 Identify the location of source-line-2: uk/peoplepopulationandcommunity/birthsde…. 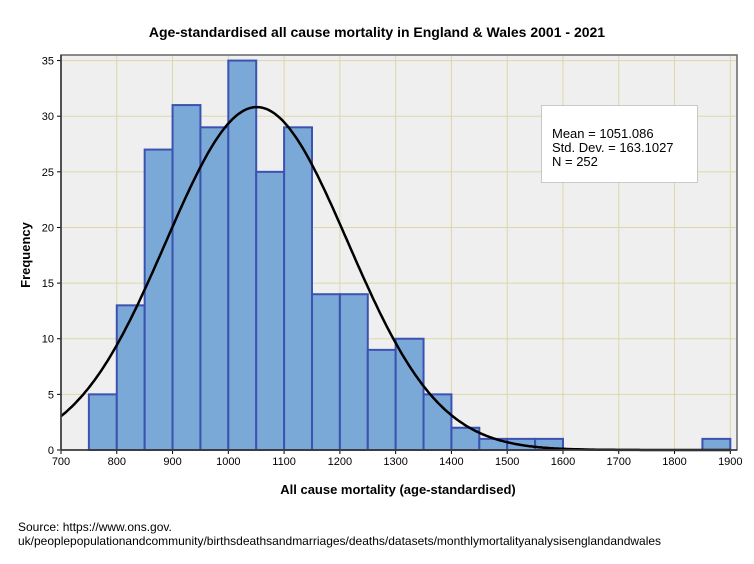
(340, 541).